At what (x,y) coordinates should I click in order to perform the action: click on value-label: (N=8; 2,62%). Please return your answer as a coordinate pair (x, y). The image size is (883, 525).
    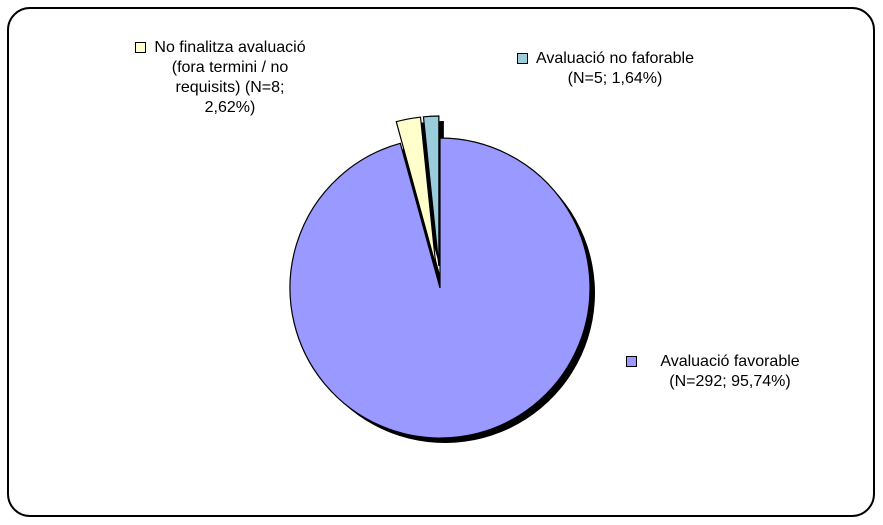
    Looking at the image, I should click on (244, 97).